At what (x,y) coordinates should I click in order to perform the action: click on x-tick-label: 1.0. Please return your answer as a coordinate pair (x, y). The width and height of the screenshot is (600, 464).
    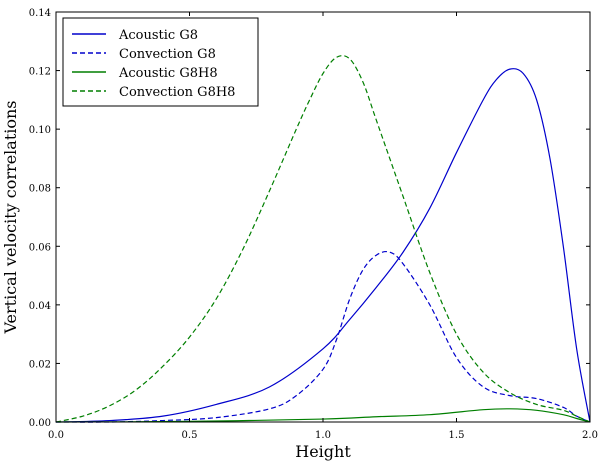
    Looking at the image, I should click on (323, 435).